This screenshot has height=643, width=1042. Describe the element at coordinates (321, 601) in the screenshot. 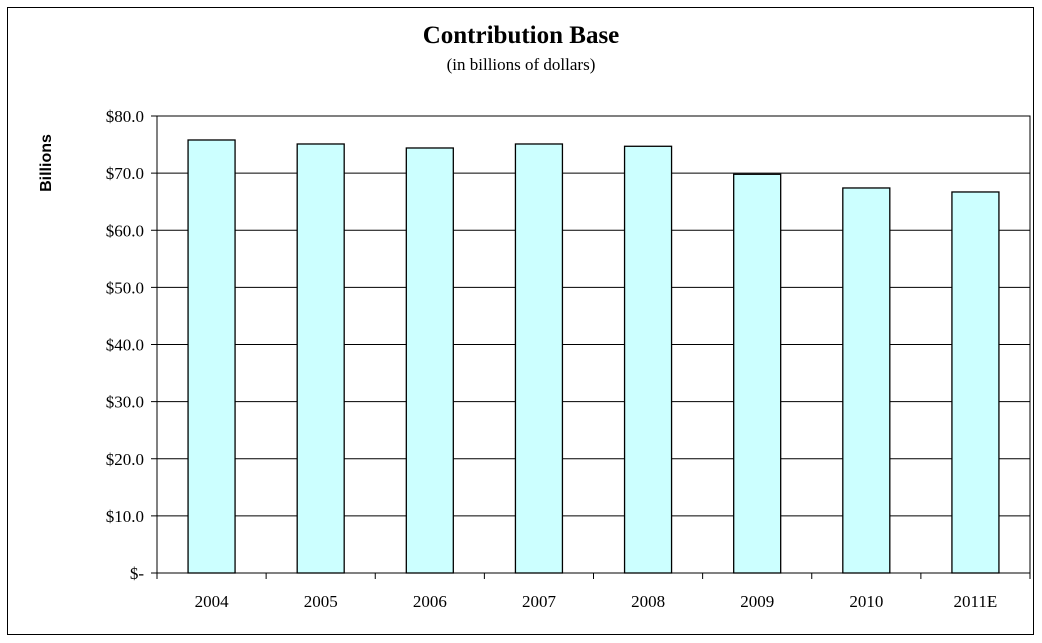

I see `x-tick-label: 2005` at that location.